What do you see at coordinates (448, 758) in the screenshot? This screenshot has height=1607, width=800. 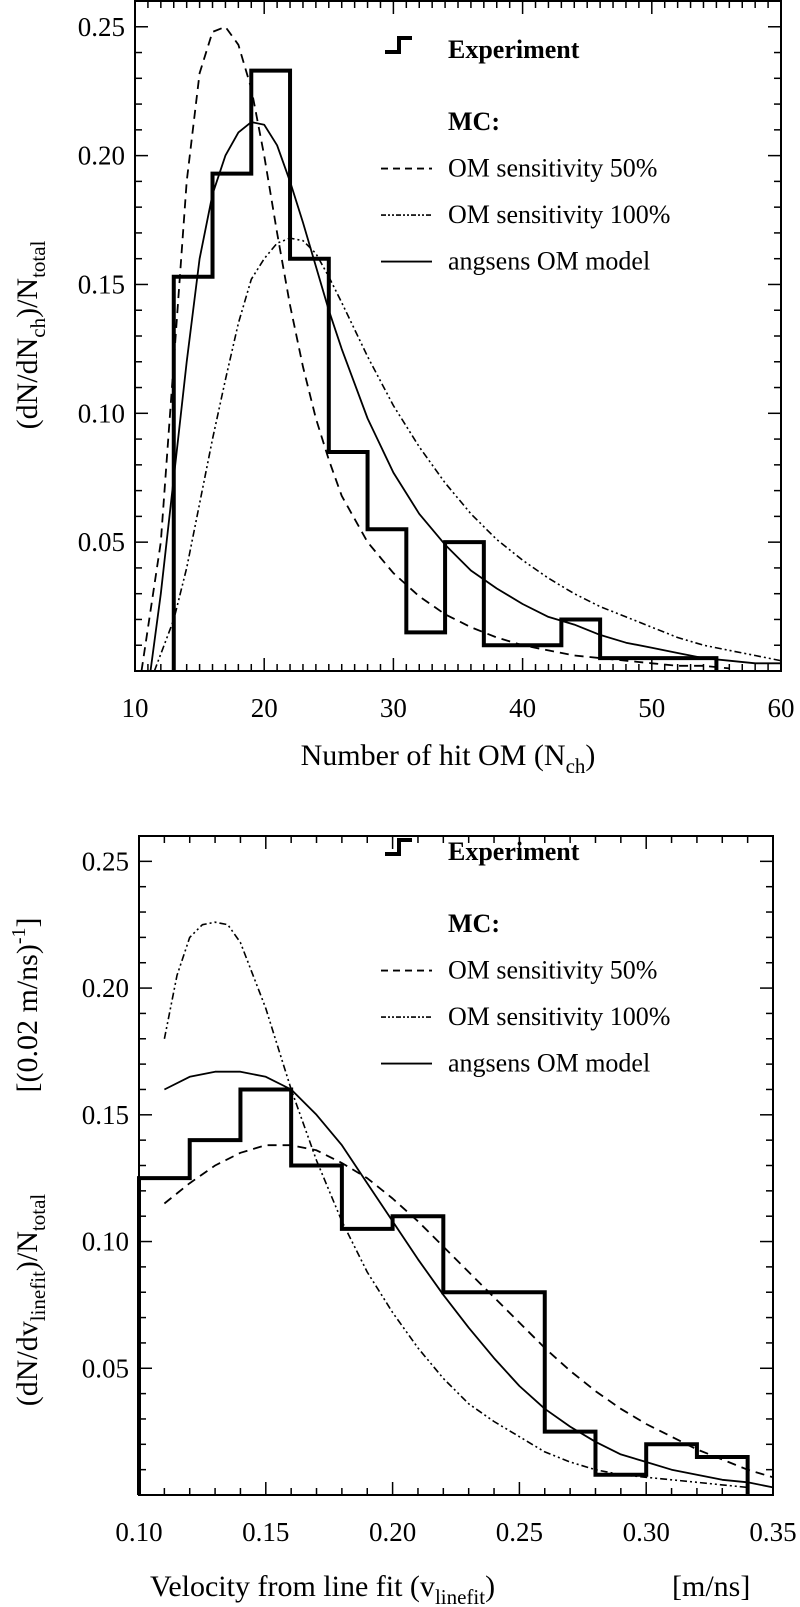 I see `x-axis-title: Number of hit OM (Nch)` at bounding box center [448, 758].